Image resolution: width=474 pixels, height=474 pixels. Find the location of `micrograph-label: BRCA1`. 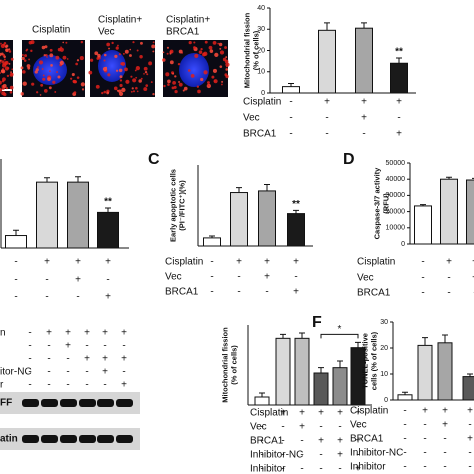

micrograph-label: BRCA1 is located at coordinates (183, 32).